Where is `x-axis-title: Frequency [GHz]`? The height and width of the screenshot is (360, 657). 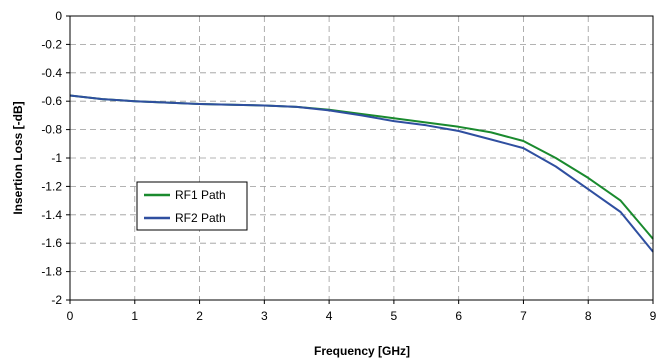 x-axis-title: Frequency [GHz] is located at coordinates (362, 351).